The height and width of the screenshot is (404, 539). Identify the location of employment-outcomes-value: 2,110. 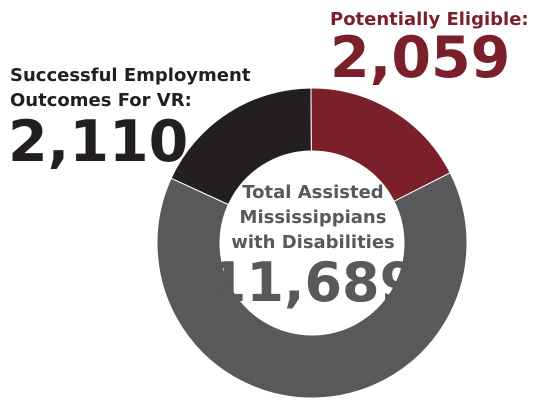
(98, 142).